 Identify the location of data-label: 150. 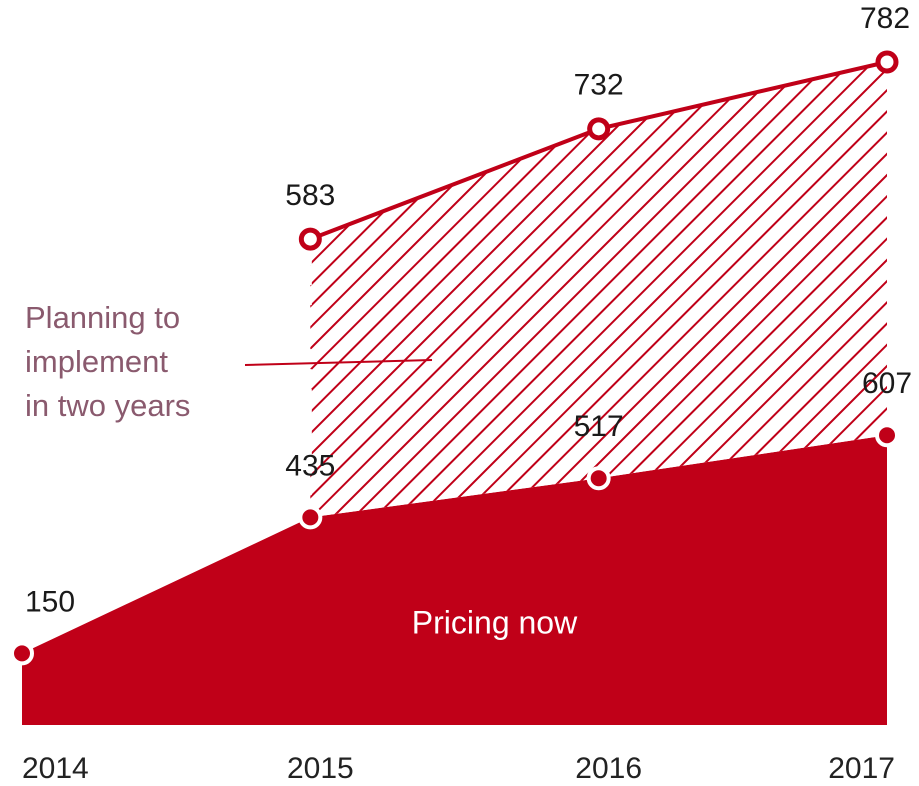
(50, 601).